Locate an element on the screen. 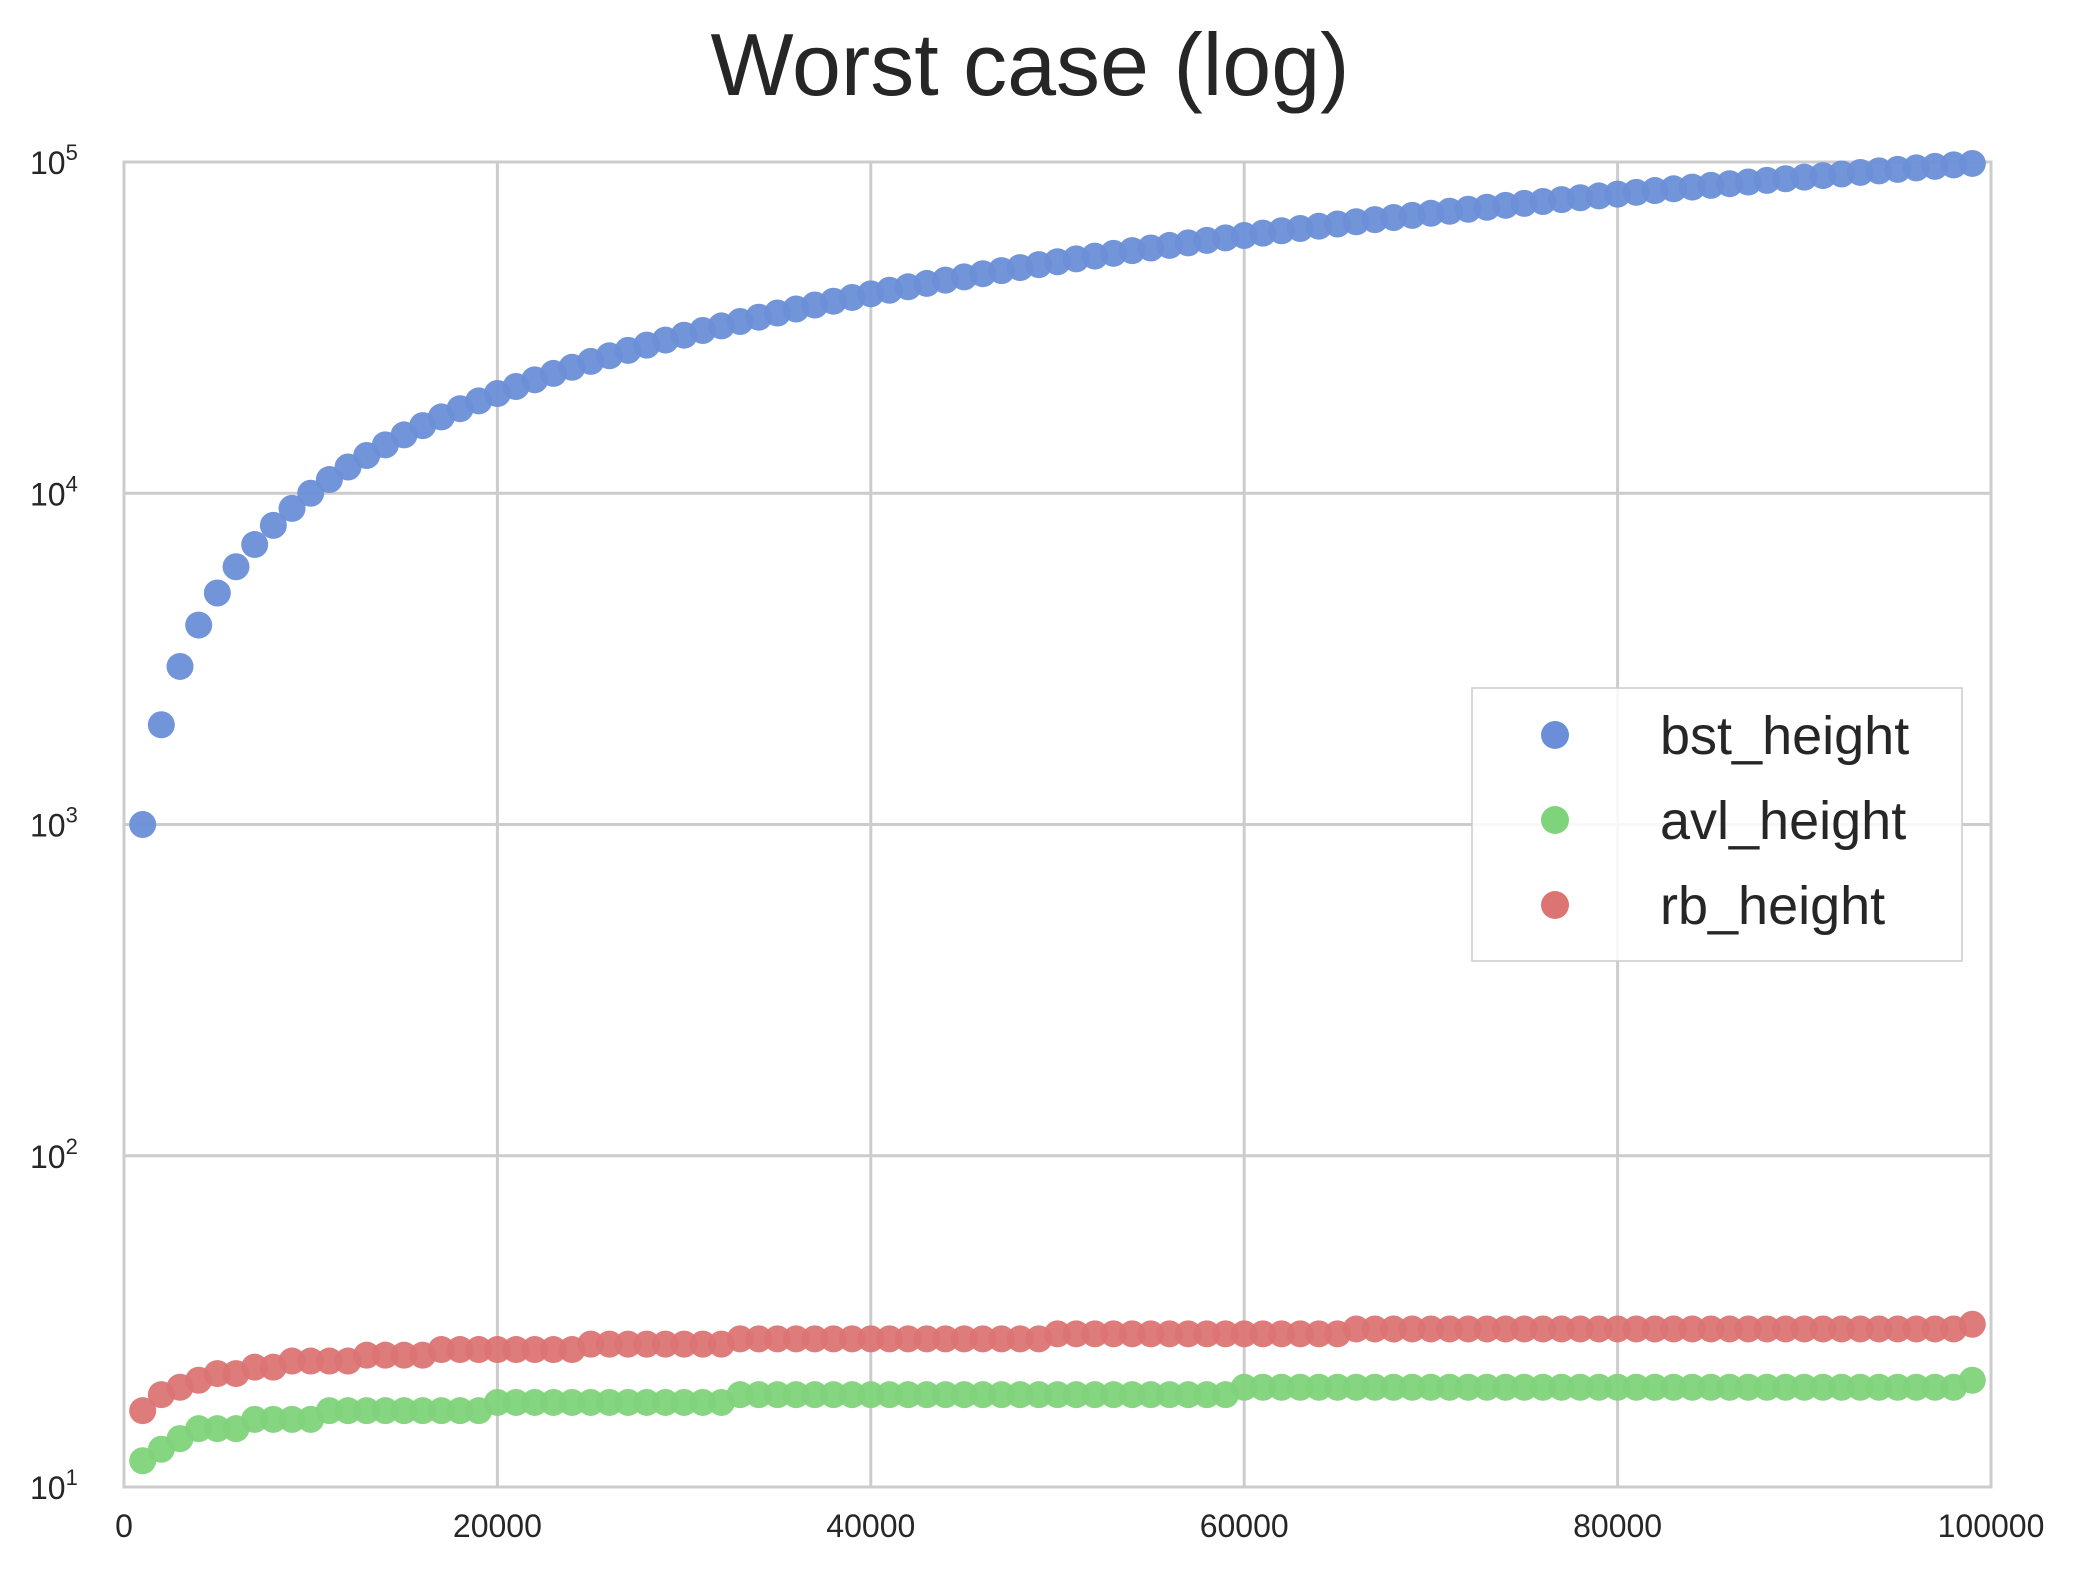  y-tick-label: 10⁵ is located at coordinates (54, 160).